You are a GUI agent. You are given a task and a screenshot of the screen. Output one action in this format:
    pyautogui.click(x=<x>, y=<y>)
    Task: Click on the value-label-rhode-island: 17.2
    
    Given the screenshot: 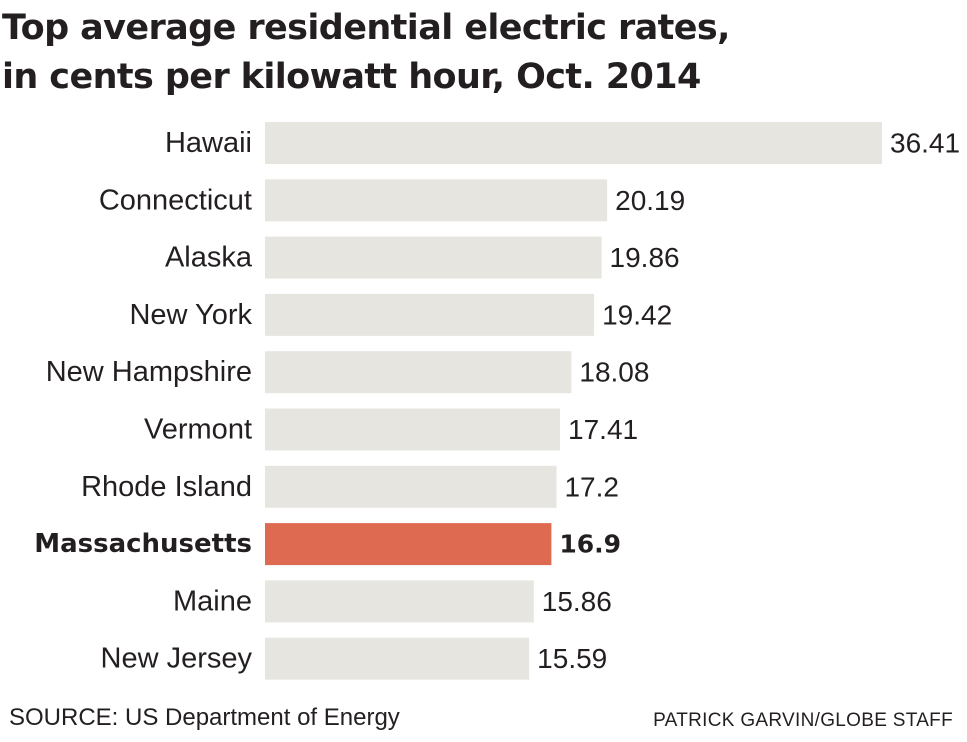 What is the action you would take?
    pyautogui.click(x=591, y=486)
    